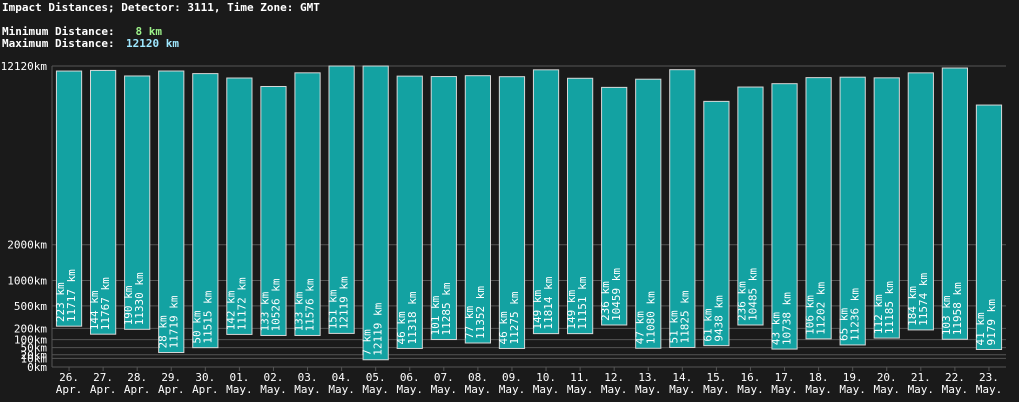 This screenshot has width=1019, height=402. What do you see at coordinates (957, 308) in the screenshot?
I see `bar-max-label: 11958 km` at bounding box center [957, 308].